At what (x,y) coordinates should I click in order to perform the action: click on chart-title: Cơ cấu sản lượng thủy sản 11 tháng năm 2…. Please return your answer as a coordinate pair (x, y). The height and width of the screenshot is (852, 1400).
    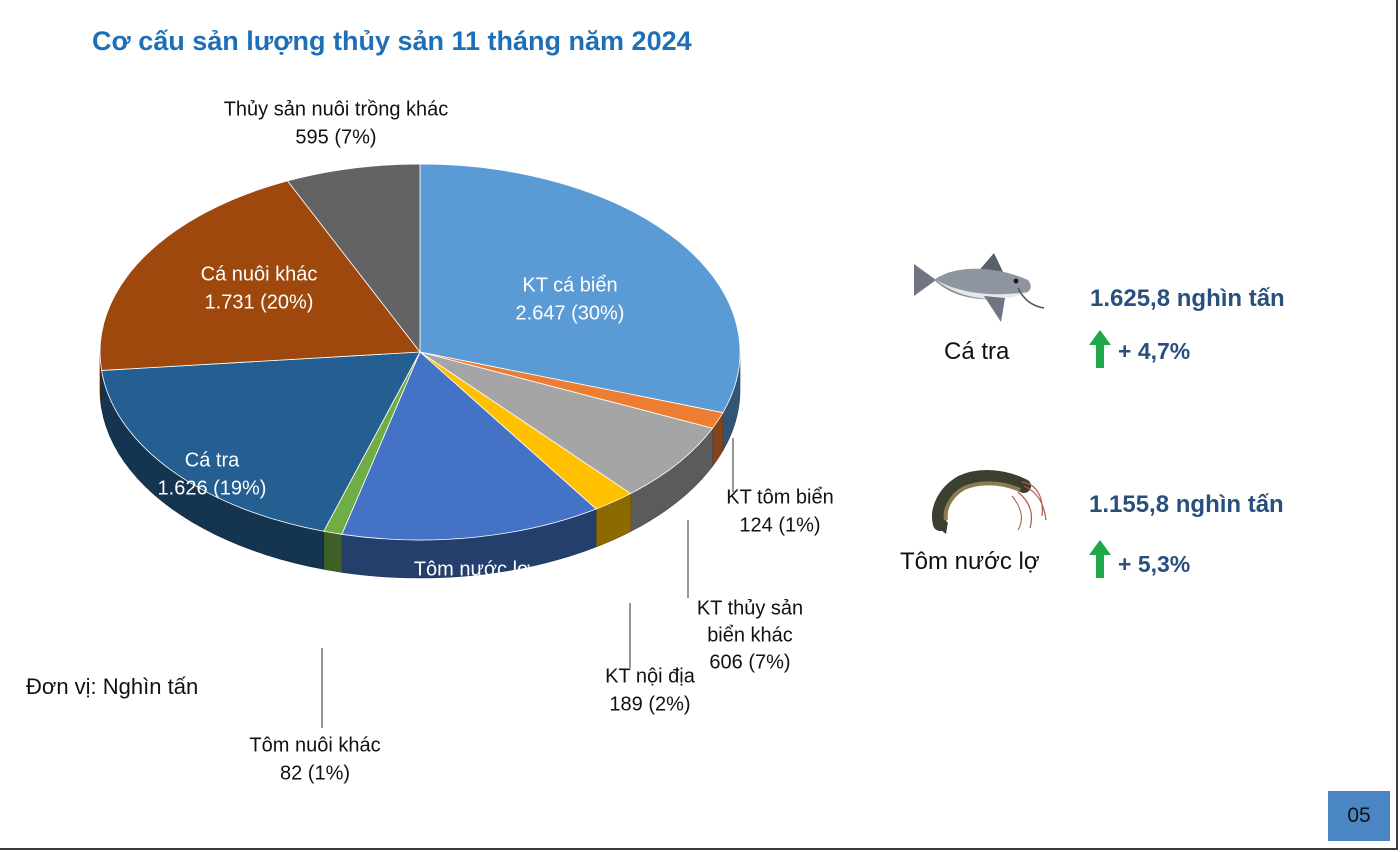
    Looking at the image, I should click on (392, 41).